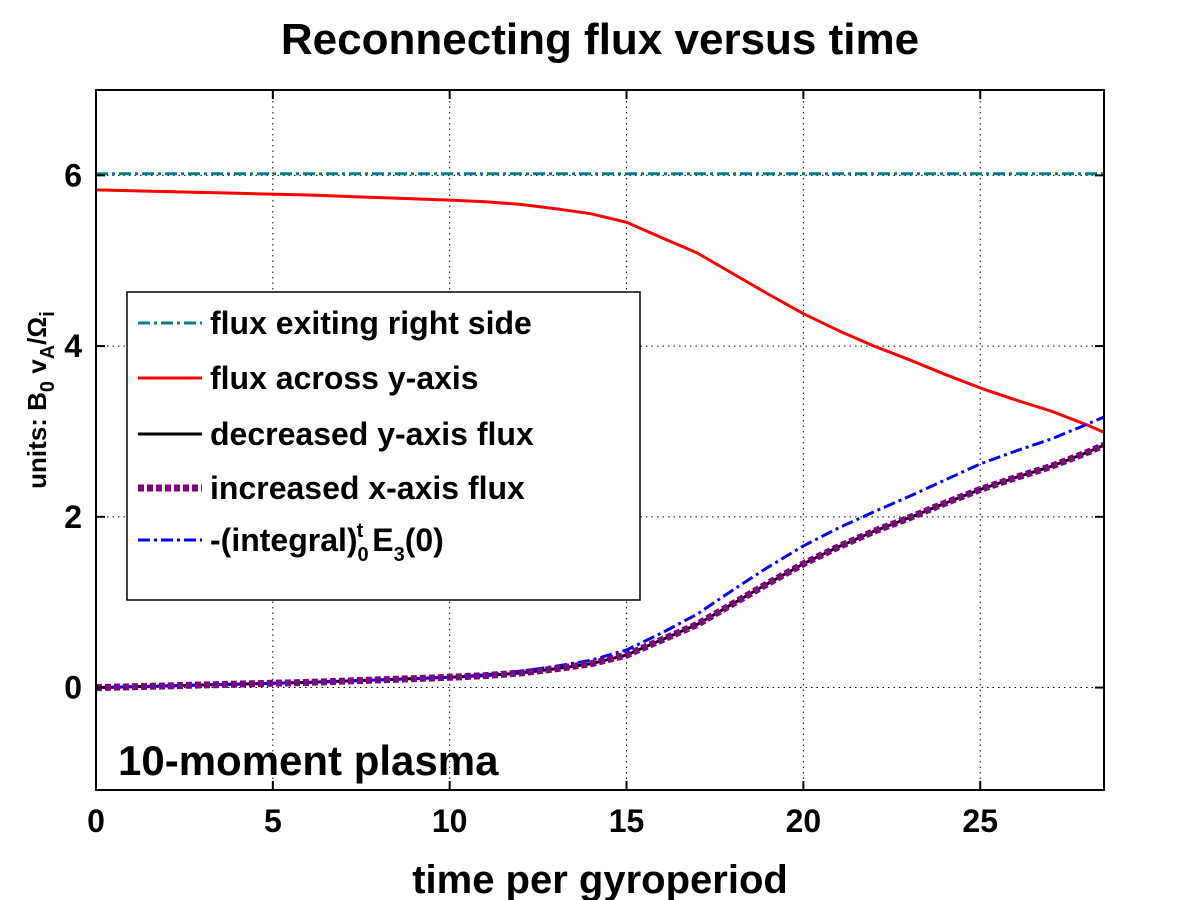 The image size is (1200, 900). Describe the element at coordinates (308, 760) in the screenshot. I see `annotation-label: 10-moment plasma` at that location.